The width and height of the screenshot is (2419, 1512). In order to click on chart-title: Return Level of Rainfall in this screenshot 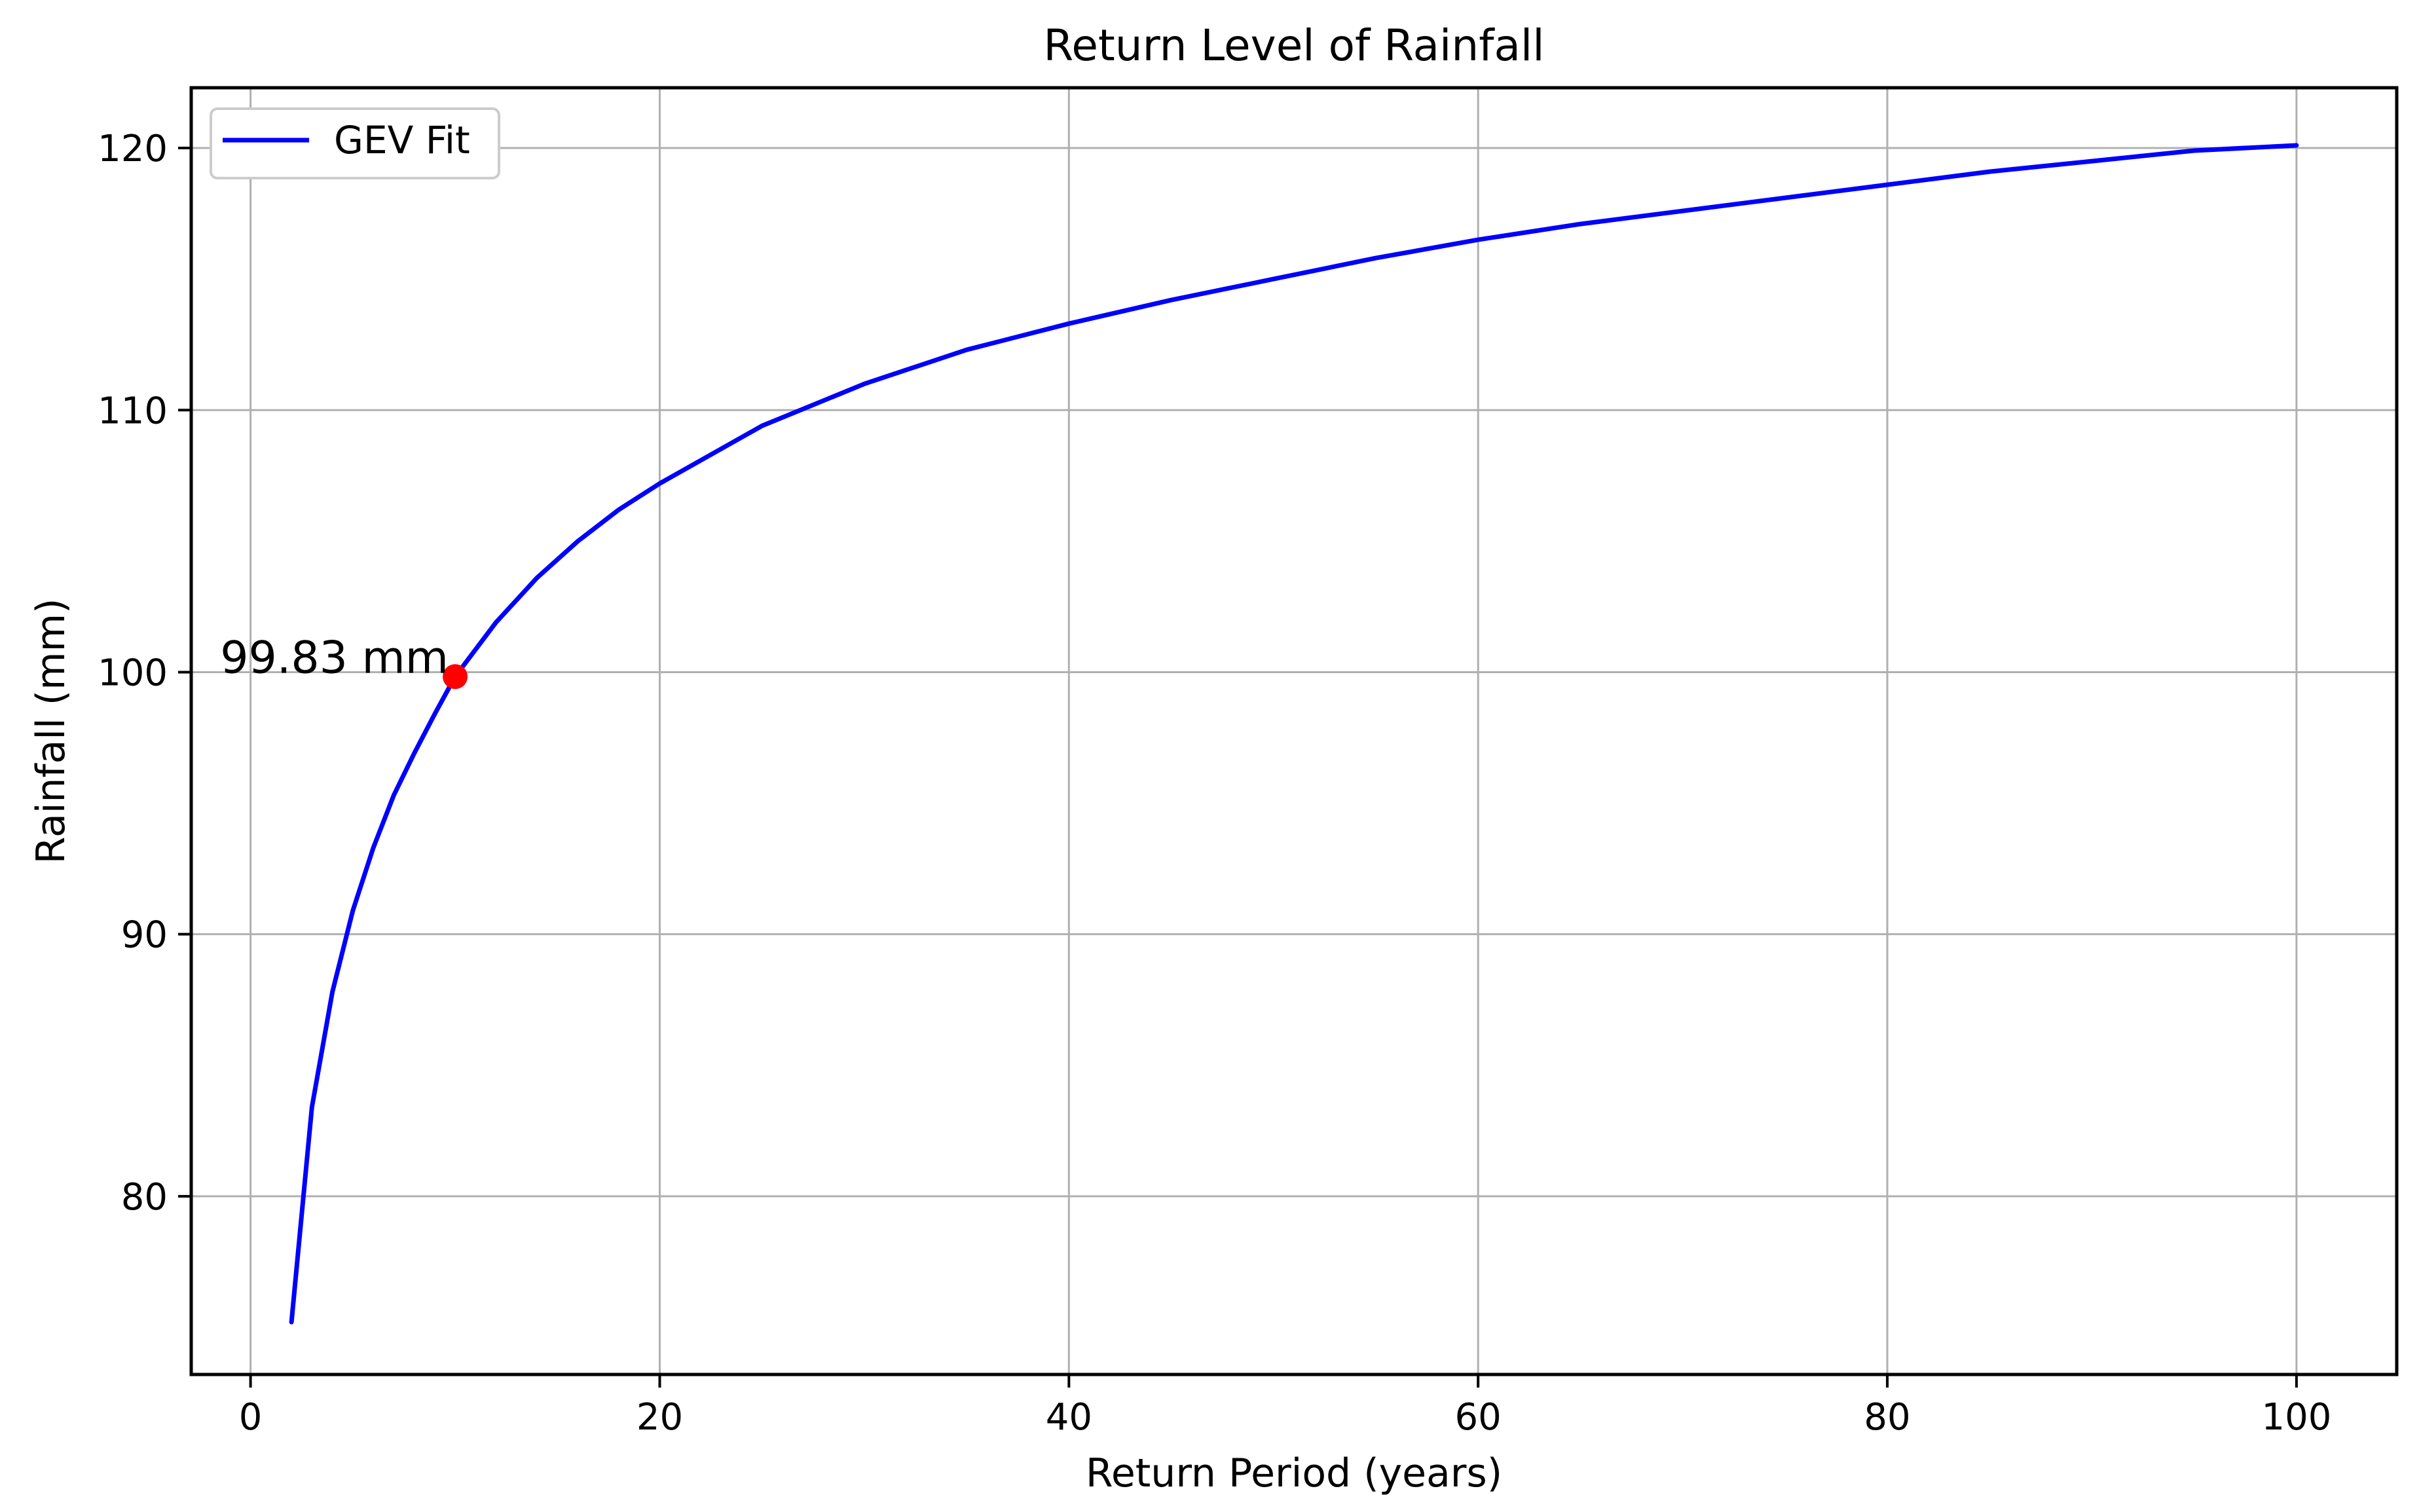, I will do `click(1293, 45)`.